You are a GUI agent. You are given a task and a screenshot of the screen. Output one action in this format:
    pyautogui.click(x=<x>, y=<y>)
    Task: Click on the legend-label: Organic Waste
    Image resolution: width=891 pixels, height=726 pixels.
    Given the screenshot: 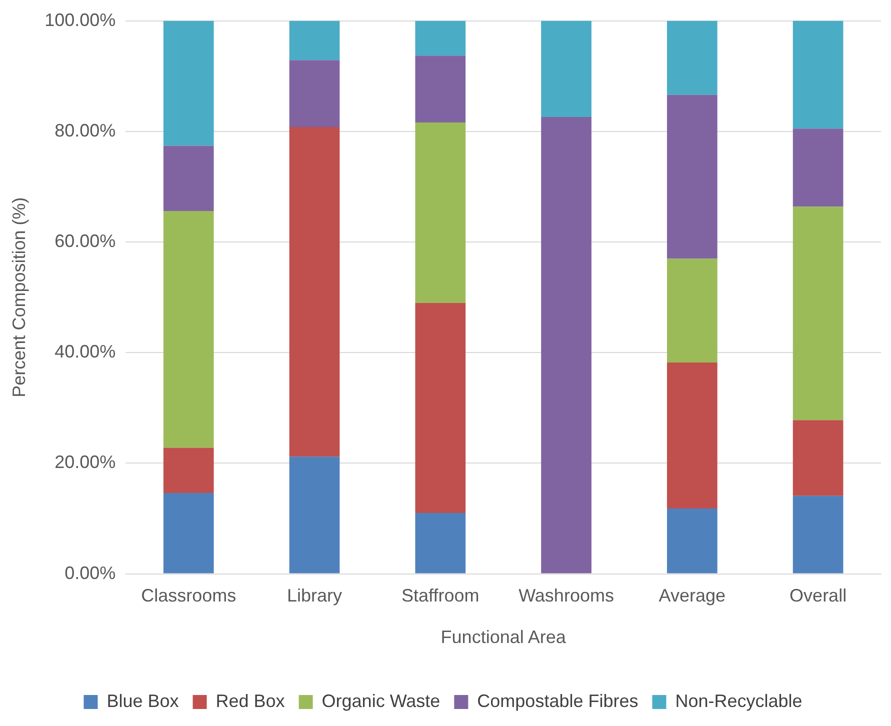 What is the action you would take?
    pyautogui.click(x=381, y=700)
    